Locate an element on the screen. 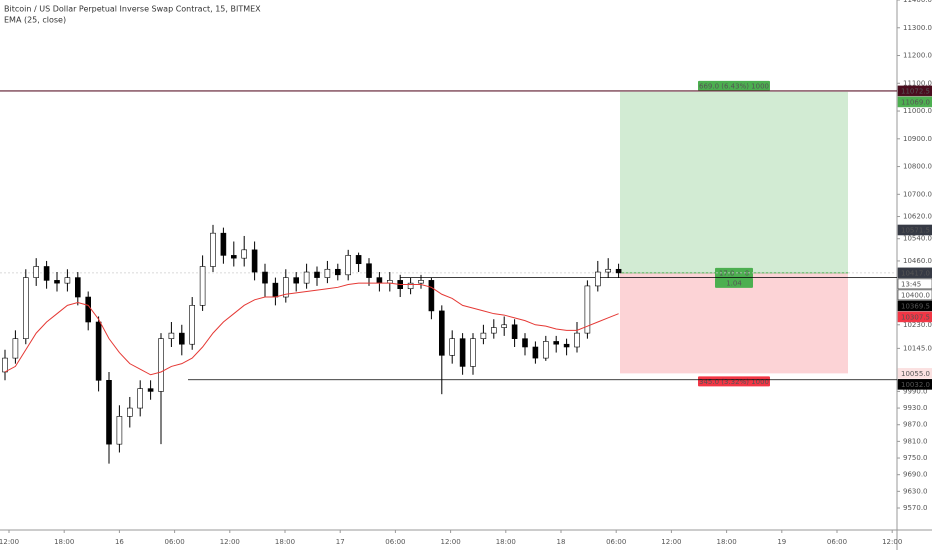 This screenshot has height=550, width=932. price-label: 10400.0 is located at coordinates (915, 295).